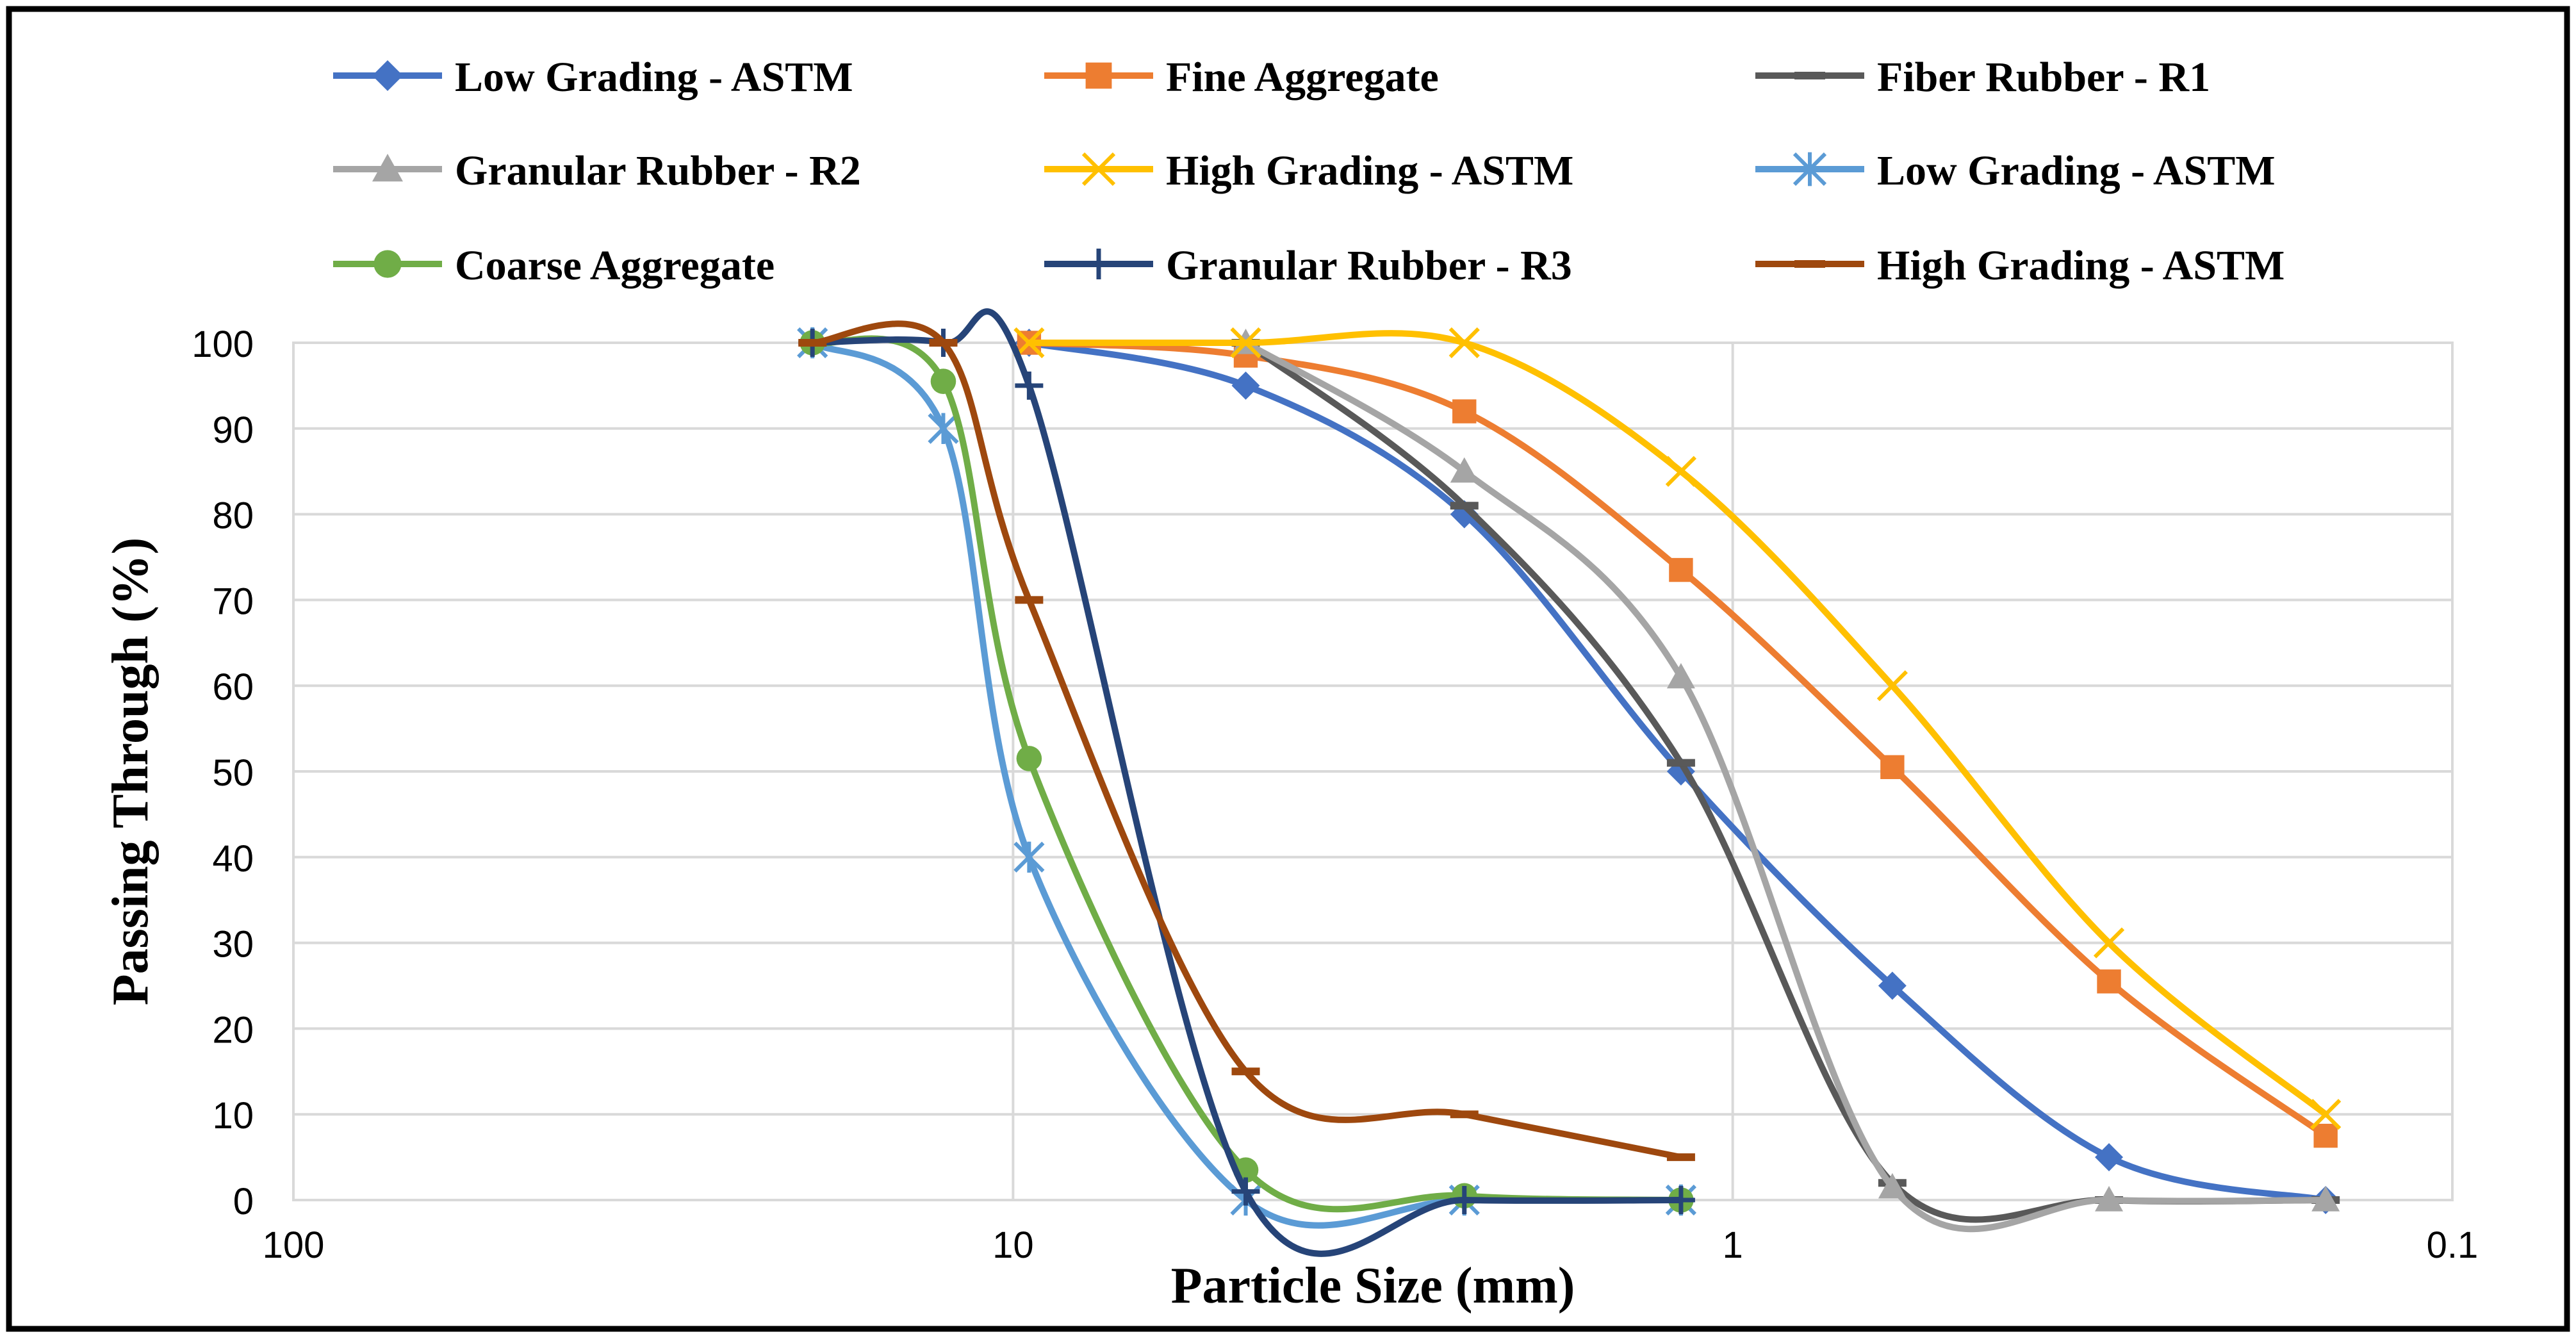 Image resolution: width=2576 pixels, height=1341 pixels. I want to click on legend-item: Granular Rubber - R3, so click(1308, 265).